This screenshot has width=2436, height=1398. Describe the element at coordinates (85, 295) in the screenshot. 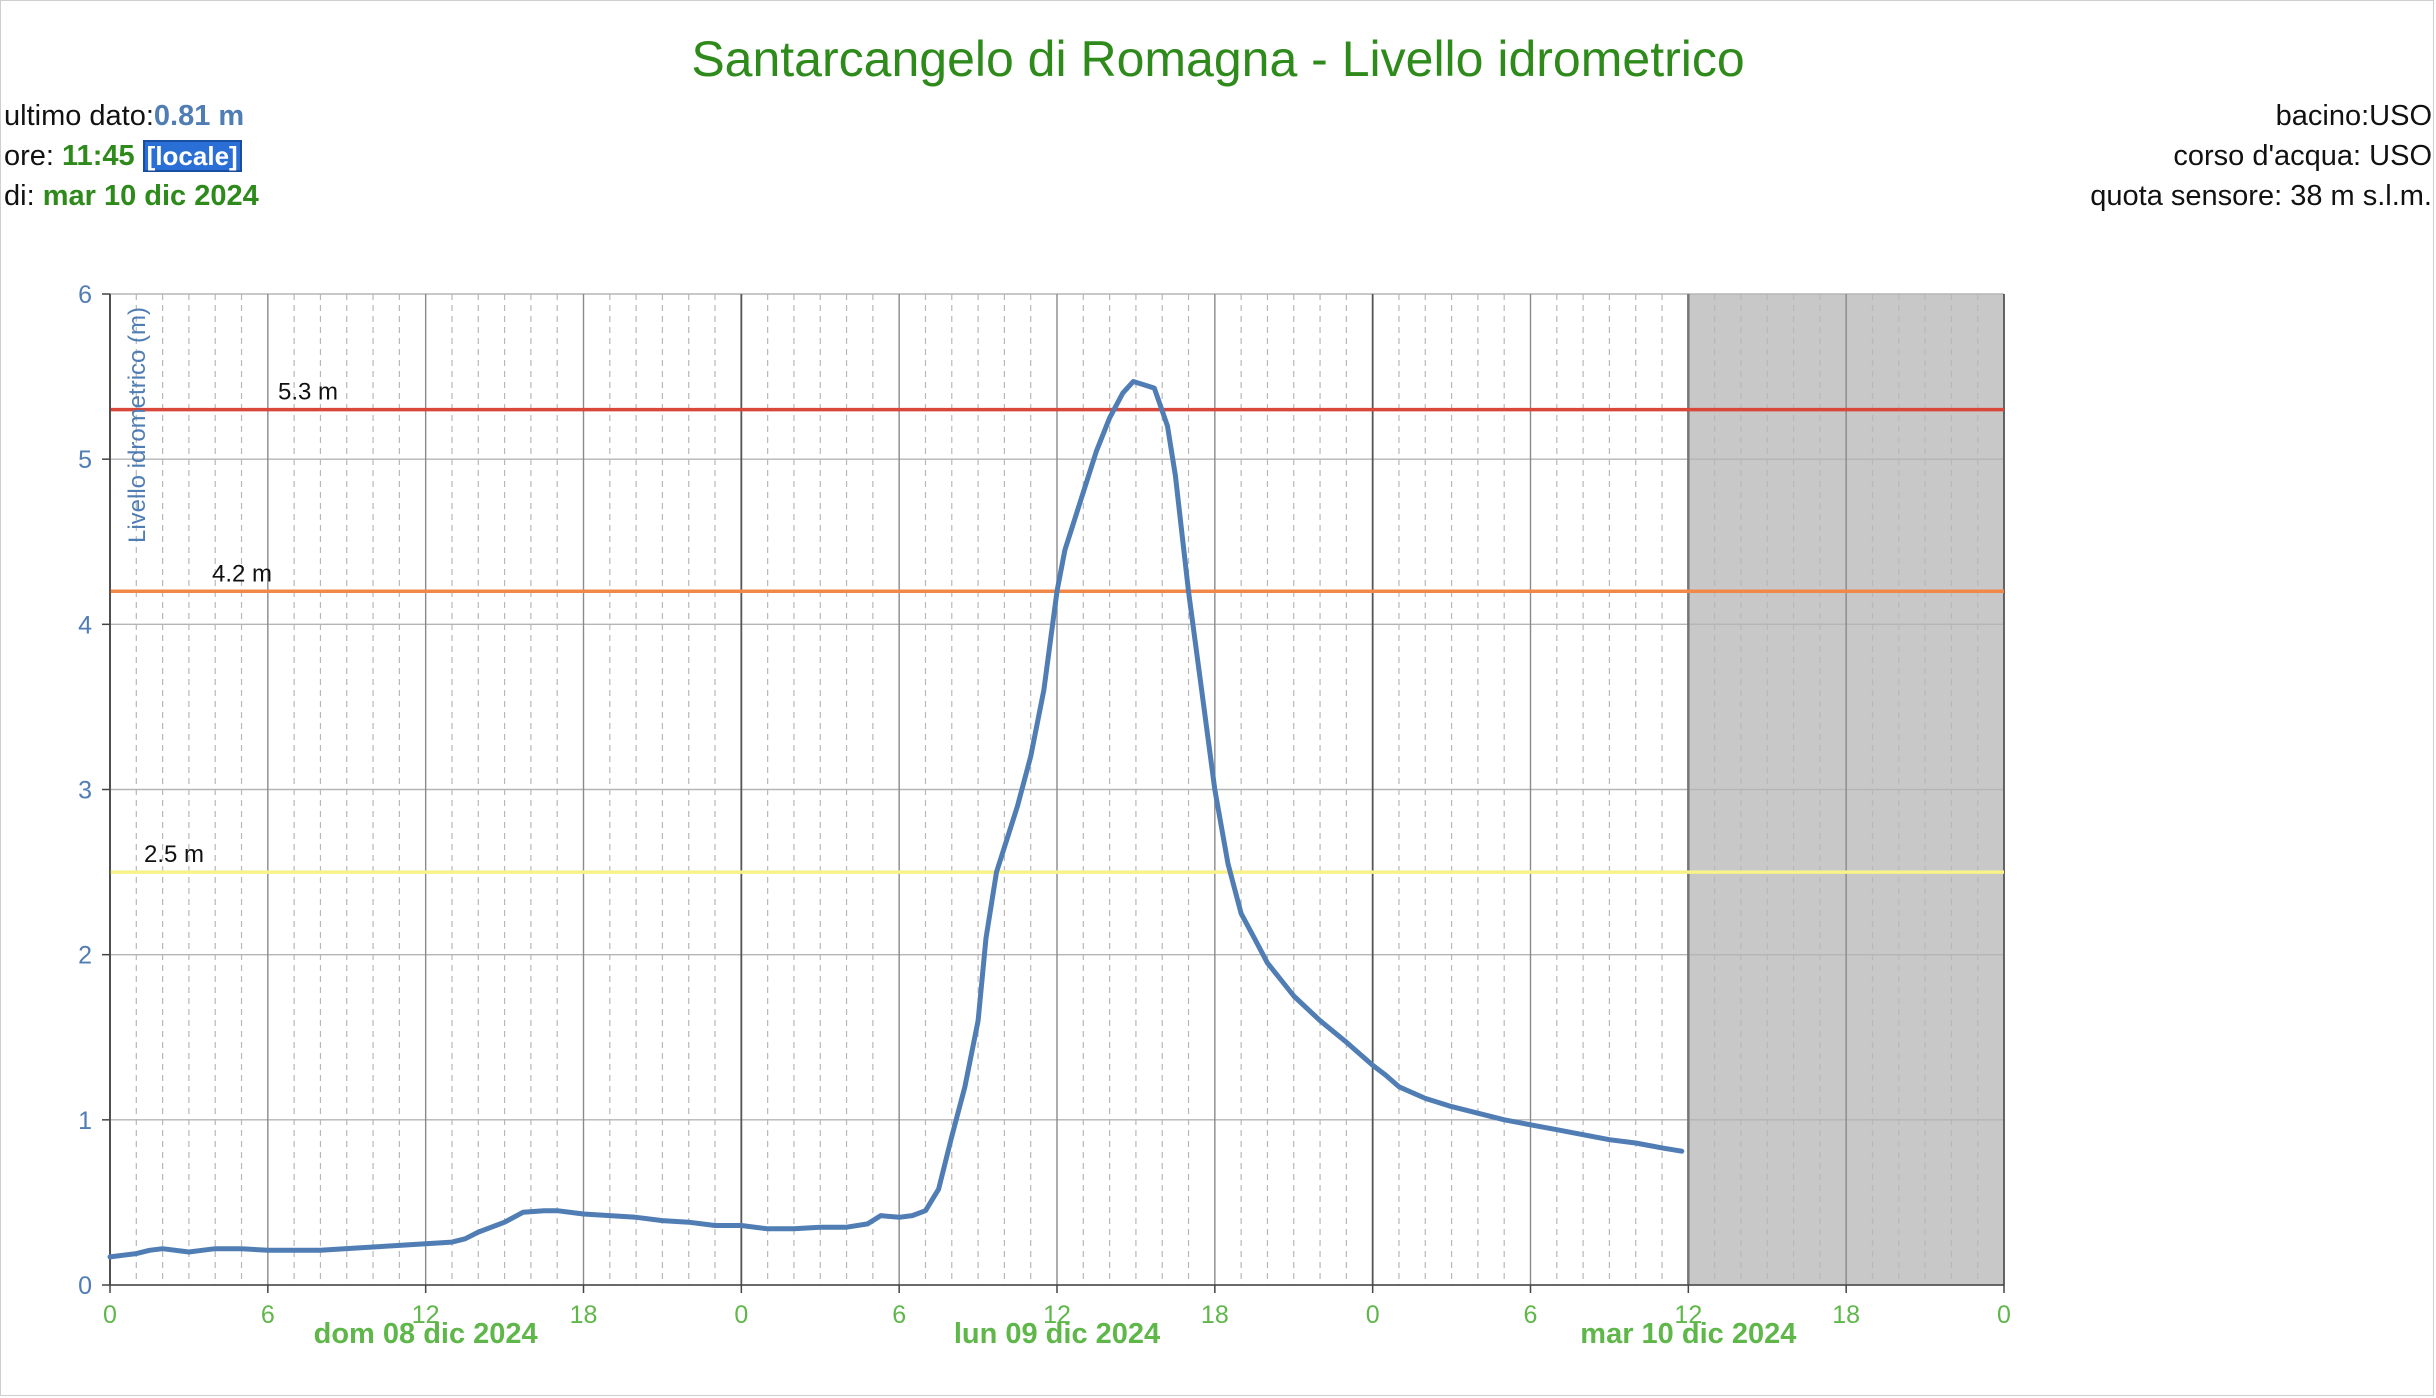

I see `y-tick-label: 6` at that location.